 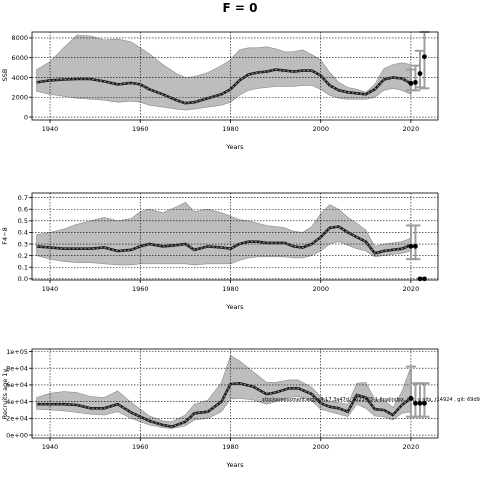 I want to click on y-axis-label: F4−8, so click(x=5, y=235).